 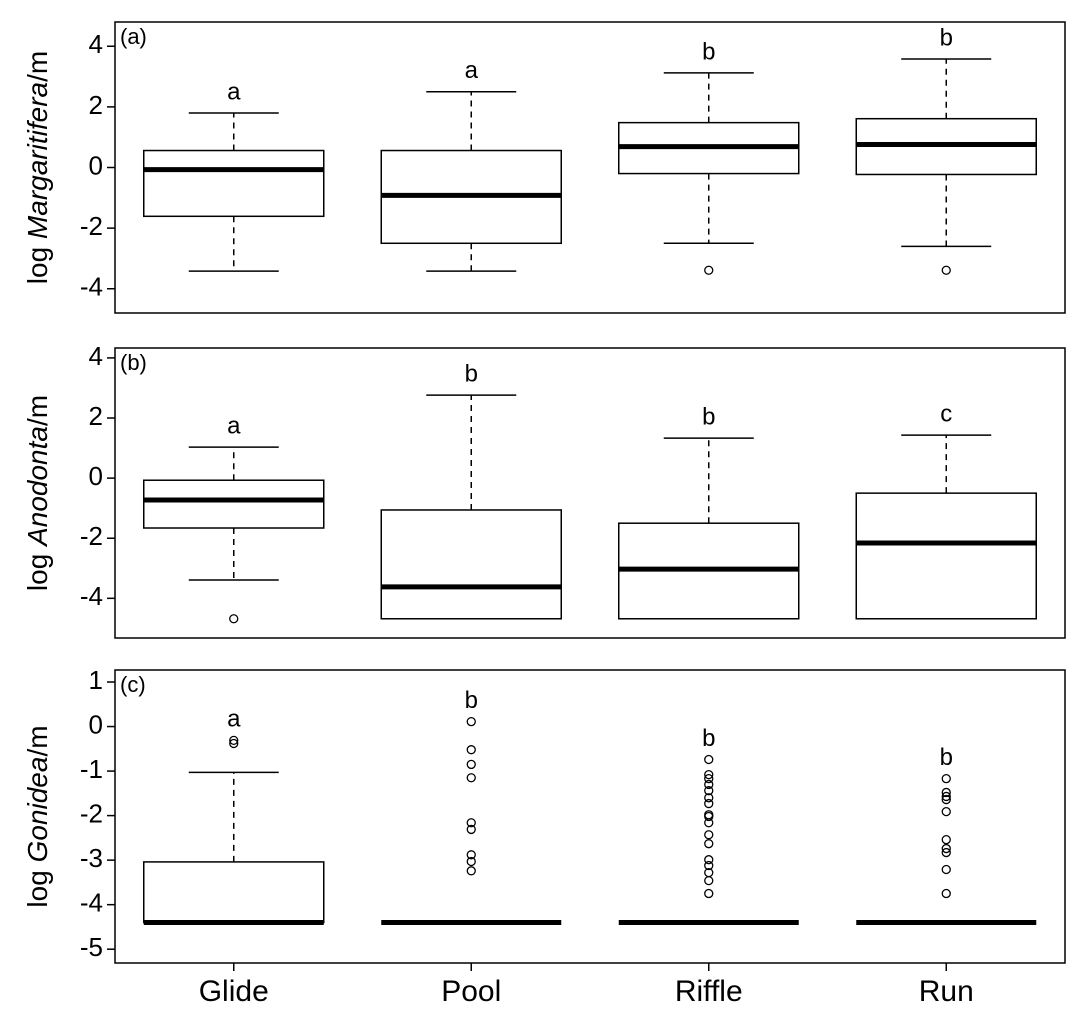 I want to click on group-letter: c, so click(x=946, y=413).